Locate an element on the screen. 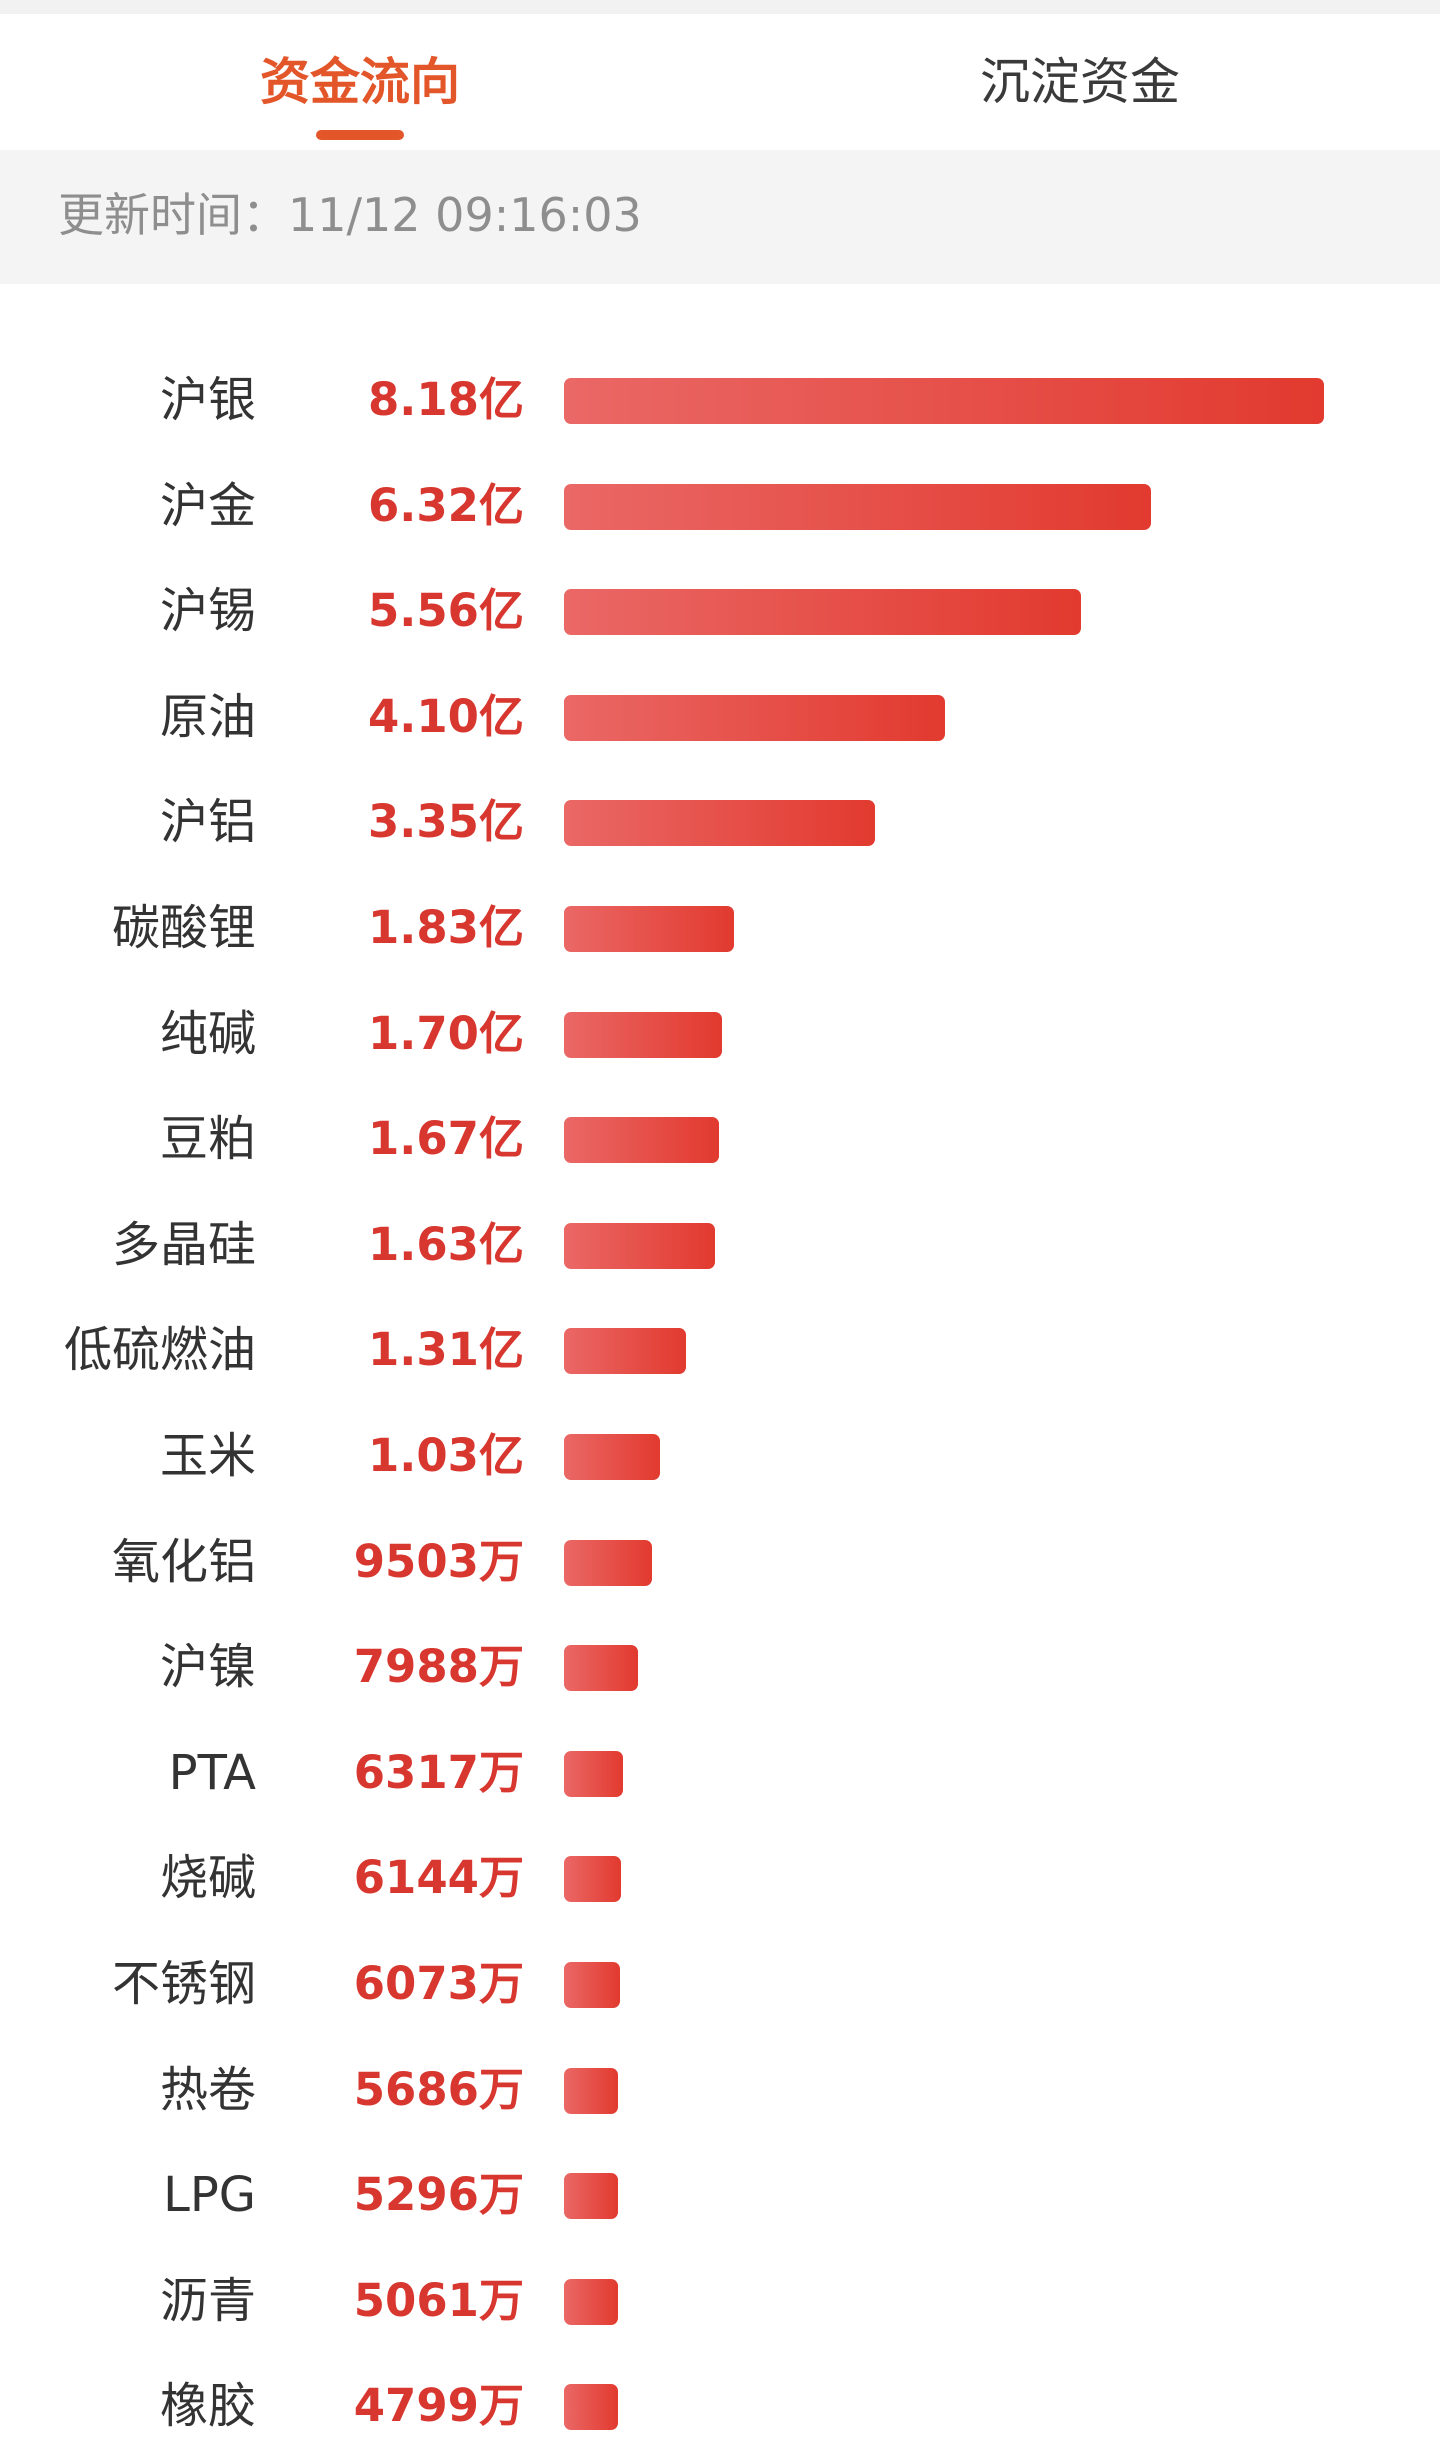 The width and height of the screenshot is (1440, 2460). value-label: 1.83亿 is located at coordinates (445, 927).